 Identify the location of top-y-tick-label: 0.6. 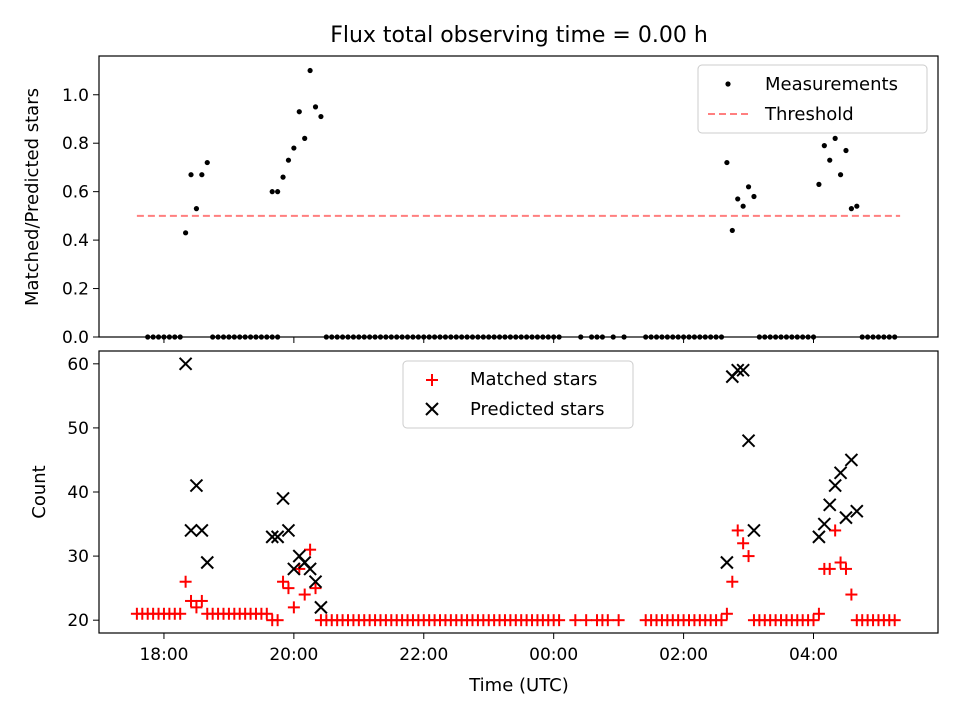
(75, 193).